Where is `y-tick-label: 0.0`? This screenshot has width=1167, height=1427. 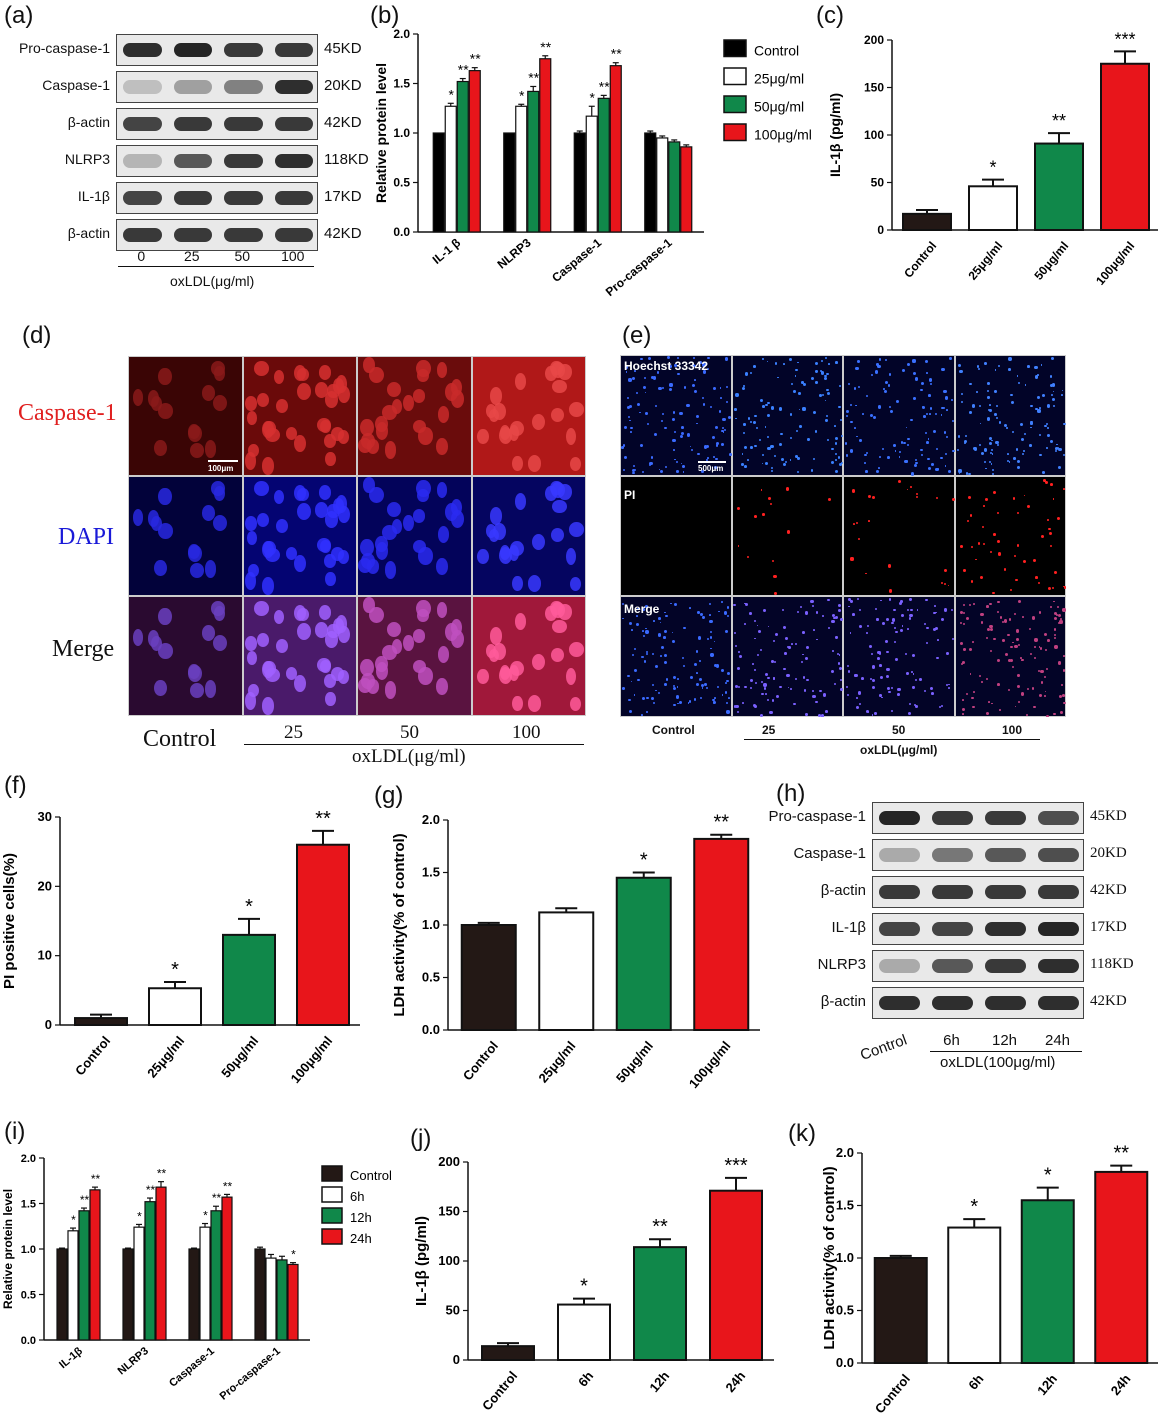
y-tick-label: 0.0 is located at coordinates (401, 232).